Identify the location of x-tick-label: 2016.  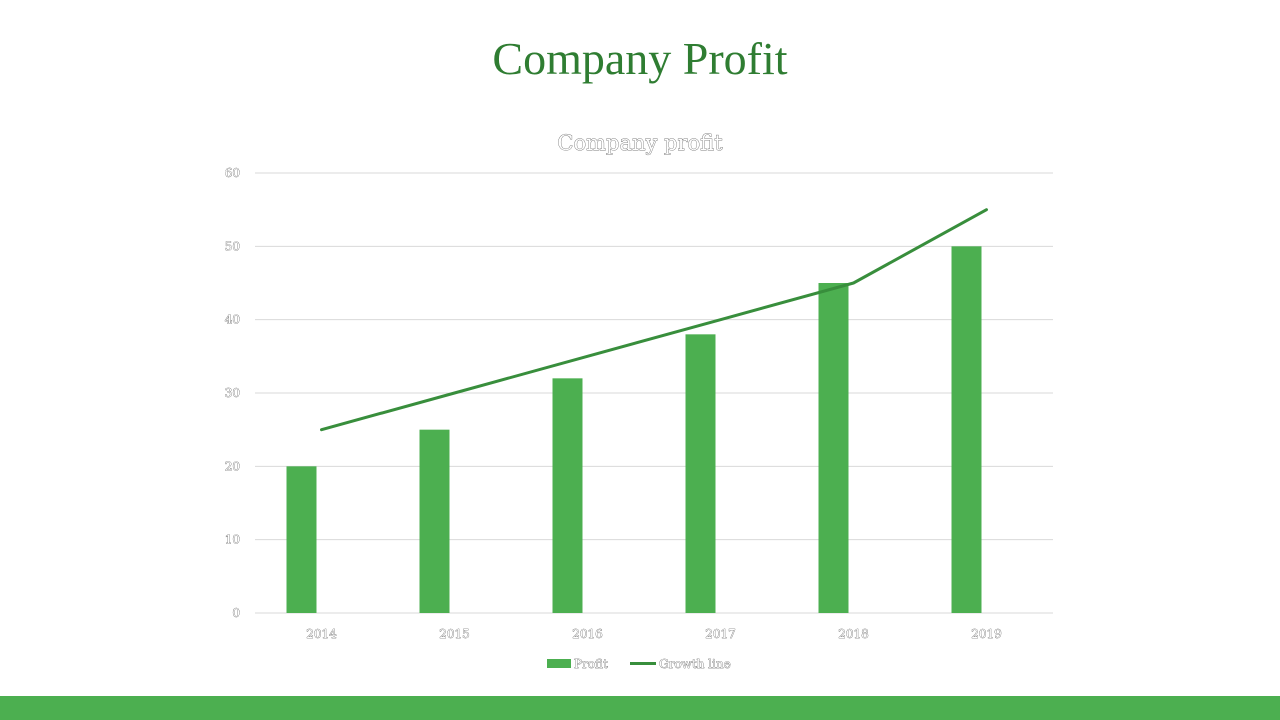
(587, 634).